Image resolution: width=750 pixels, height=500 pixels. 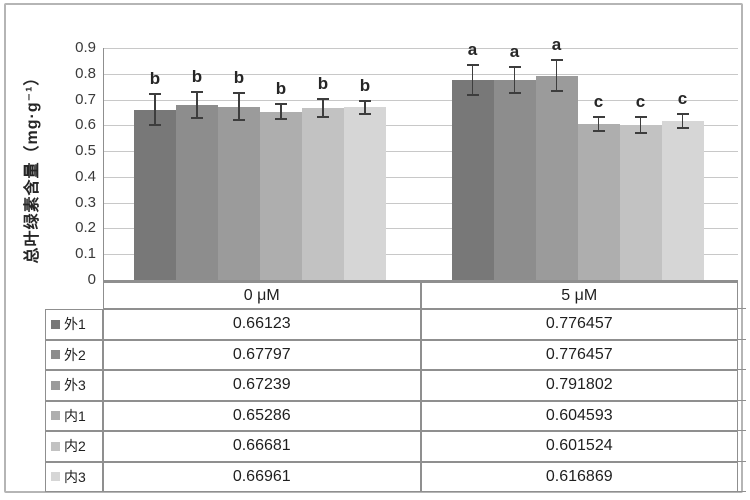 I want to click on x-axis-line, so click(x=420, y=281).